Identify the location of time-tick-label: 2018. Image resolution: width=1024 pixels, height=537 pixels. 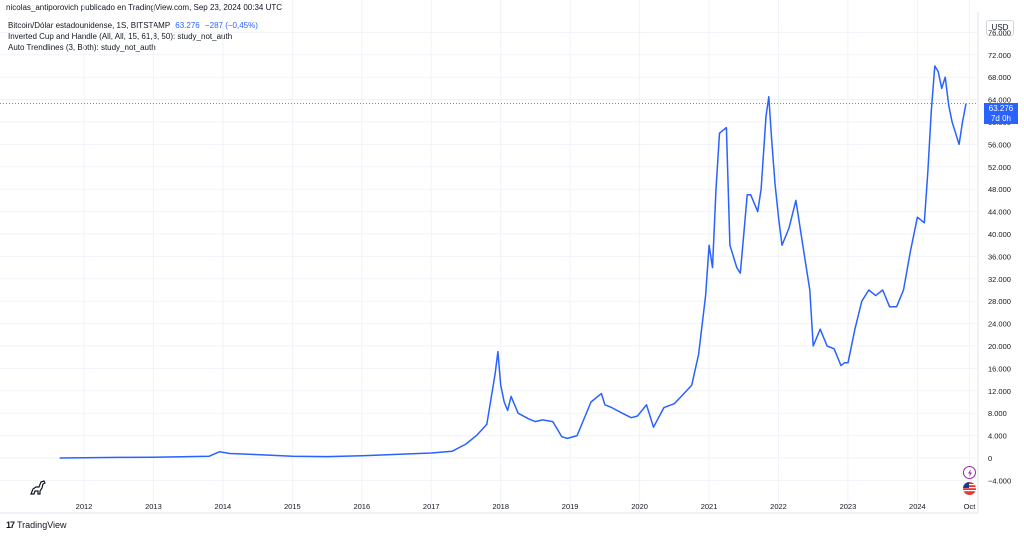
(500, 506).